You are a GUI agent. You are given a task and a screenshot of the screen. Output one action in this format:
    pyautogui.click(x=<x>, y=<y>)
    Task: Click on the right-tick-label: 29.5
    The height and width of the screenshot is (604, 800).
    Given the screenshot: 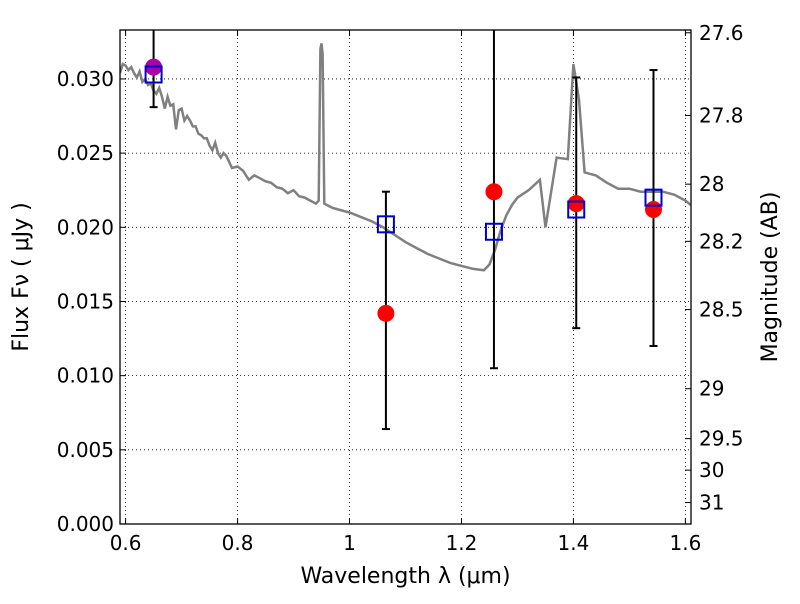 What is the action you would take?
    pyautogui.click(x=721, y=439)
    